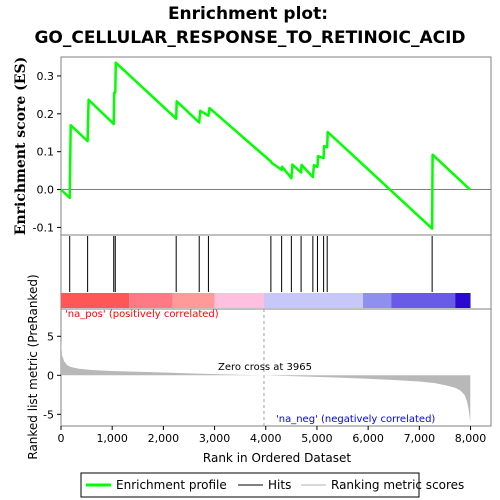 Image resolution: width=500 pixels, height=500 pixels. I want to click on rank-y-tick-label: 0, so click(50, 375).